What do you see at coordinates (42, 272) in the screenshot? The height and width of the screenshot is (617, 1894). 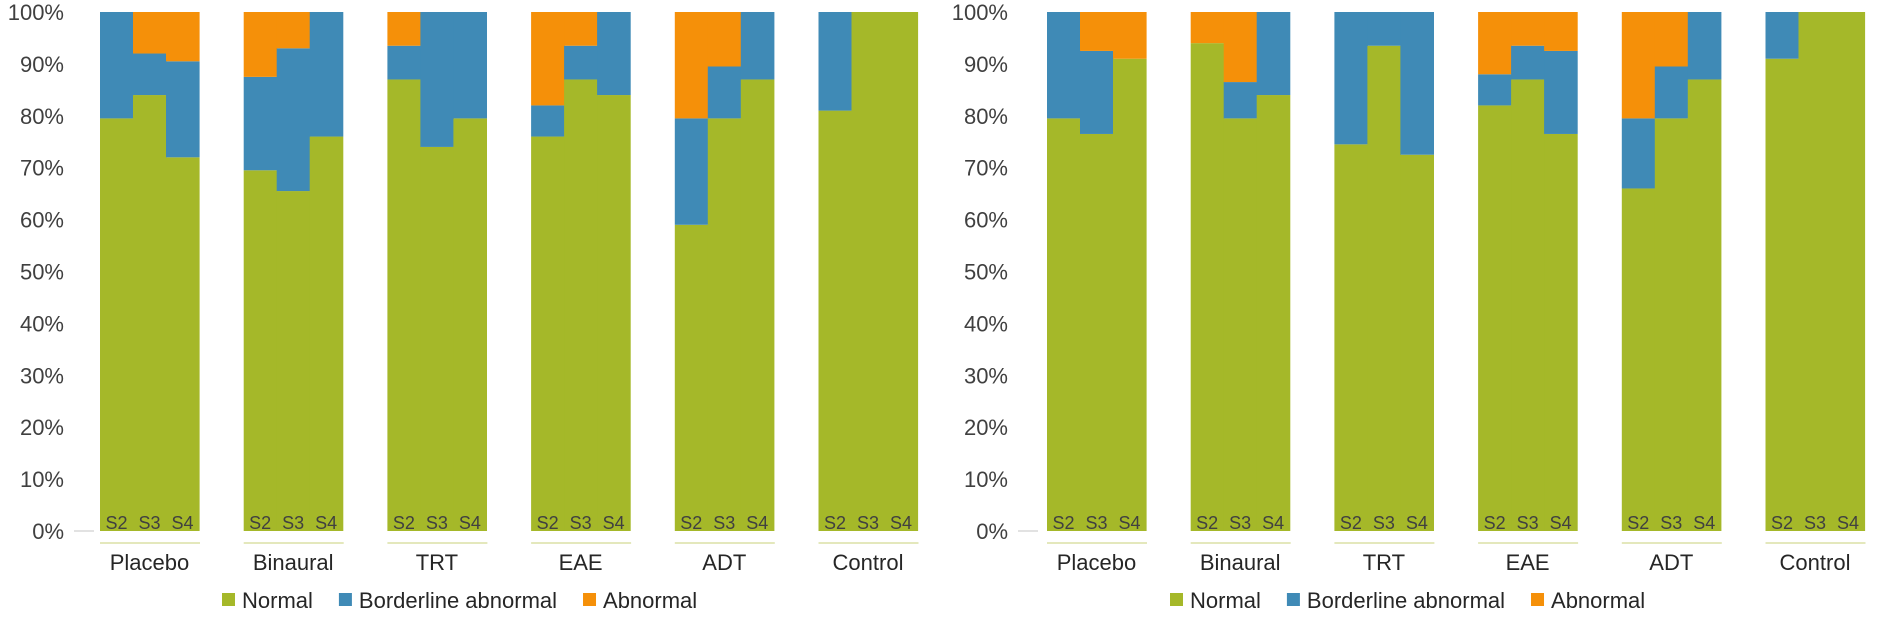 I see `y-tick-label: 50%` at bounding box center [42, 272].